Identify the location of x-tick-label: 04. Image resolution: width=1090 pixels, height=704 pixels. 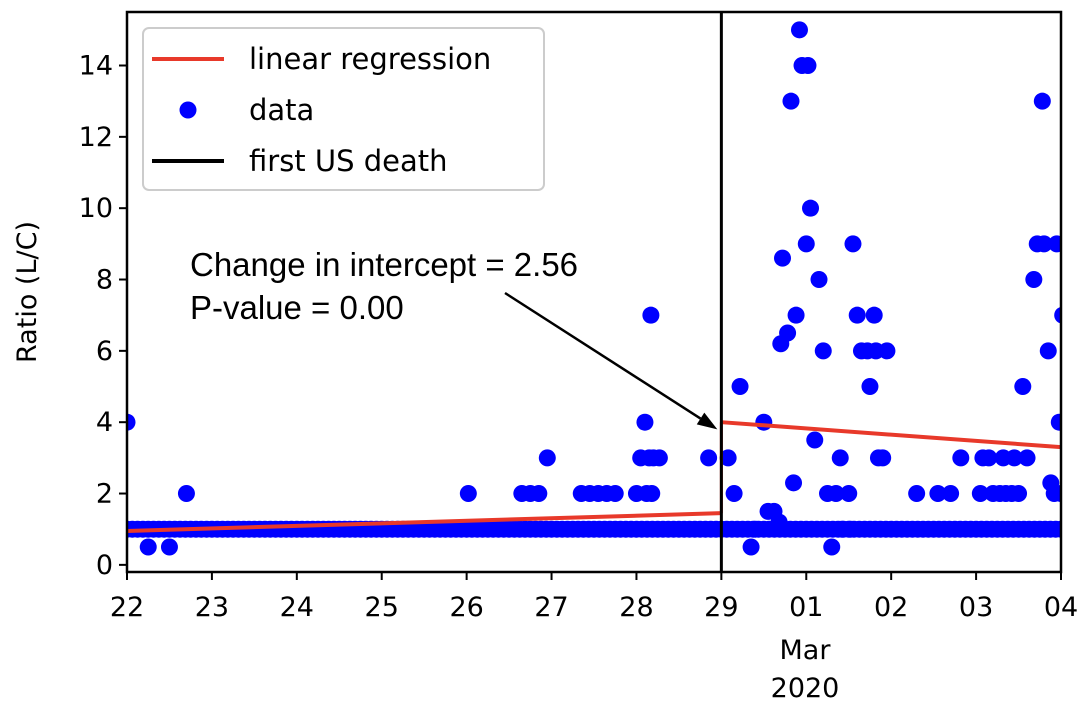
(1061, 607).